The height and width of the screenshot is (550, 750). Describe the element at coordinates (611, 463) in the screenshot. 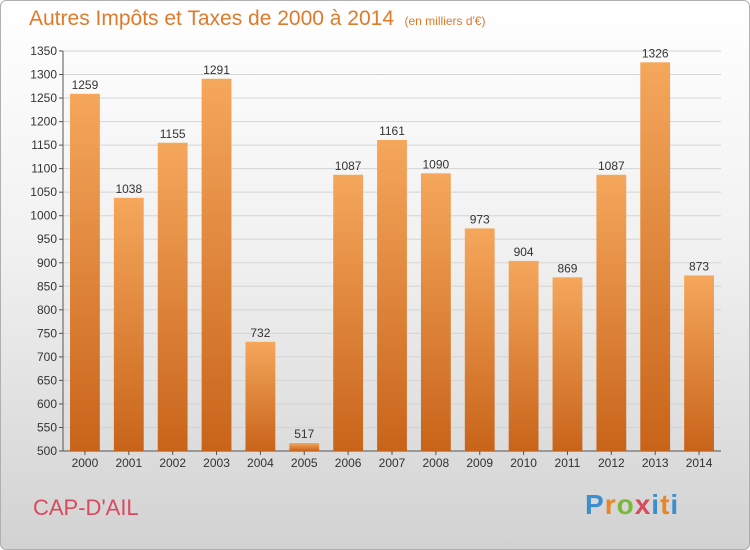

I see `x-tick-label: 2012` at that location.